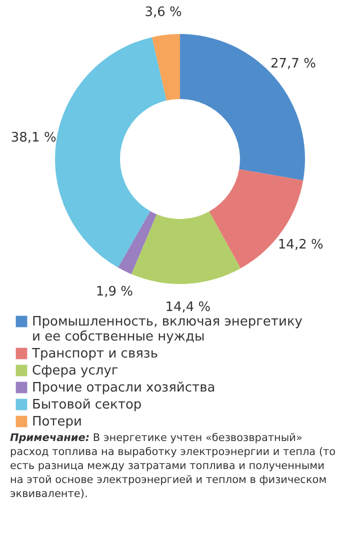 The height and width of the screenshot is (542, 350). Describe the element at coordinates (94, 354) in the screenshot. I see `legend-label: Транспорт и связь` at that location.